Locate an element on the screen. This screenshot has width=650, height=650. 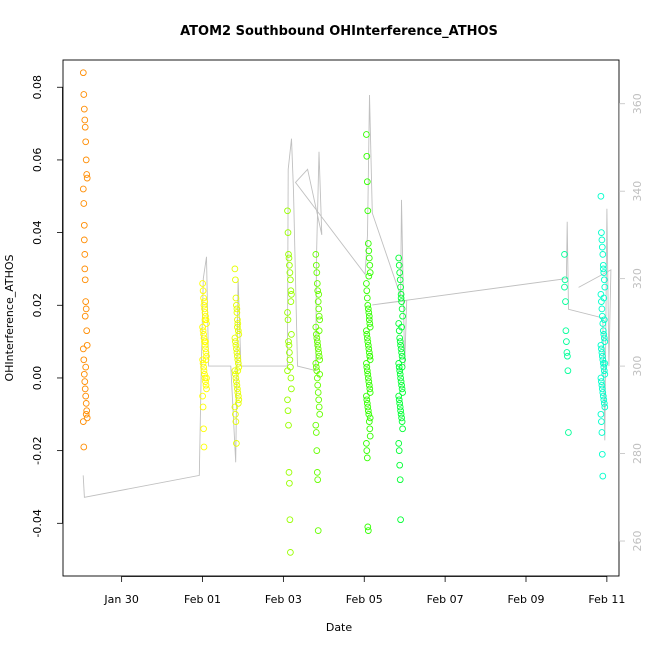
x-tick-label: Feb 07 is located at coordinates (445, 599).